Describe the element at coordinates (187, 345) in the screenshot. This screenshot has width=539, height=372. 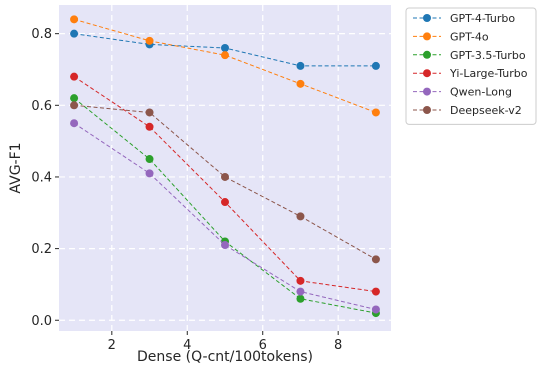
I see `x-tick-label: 4` at that location.